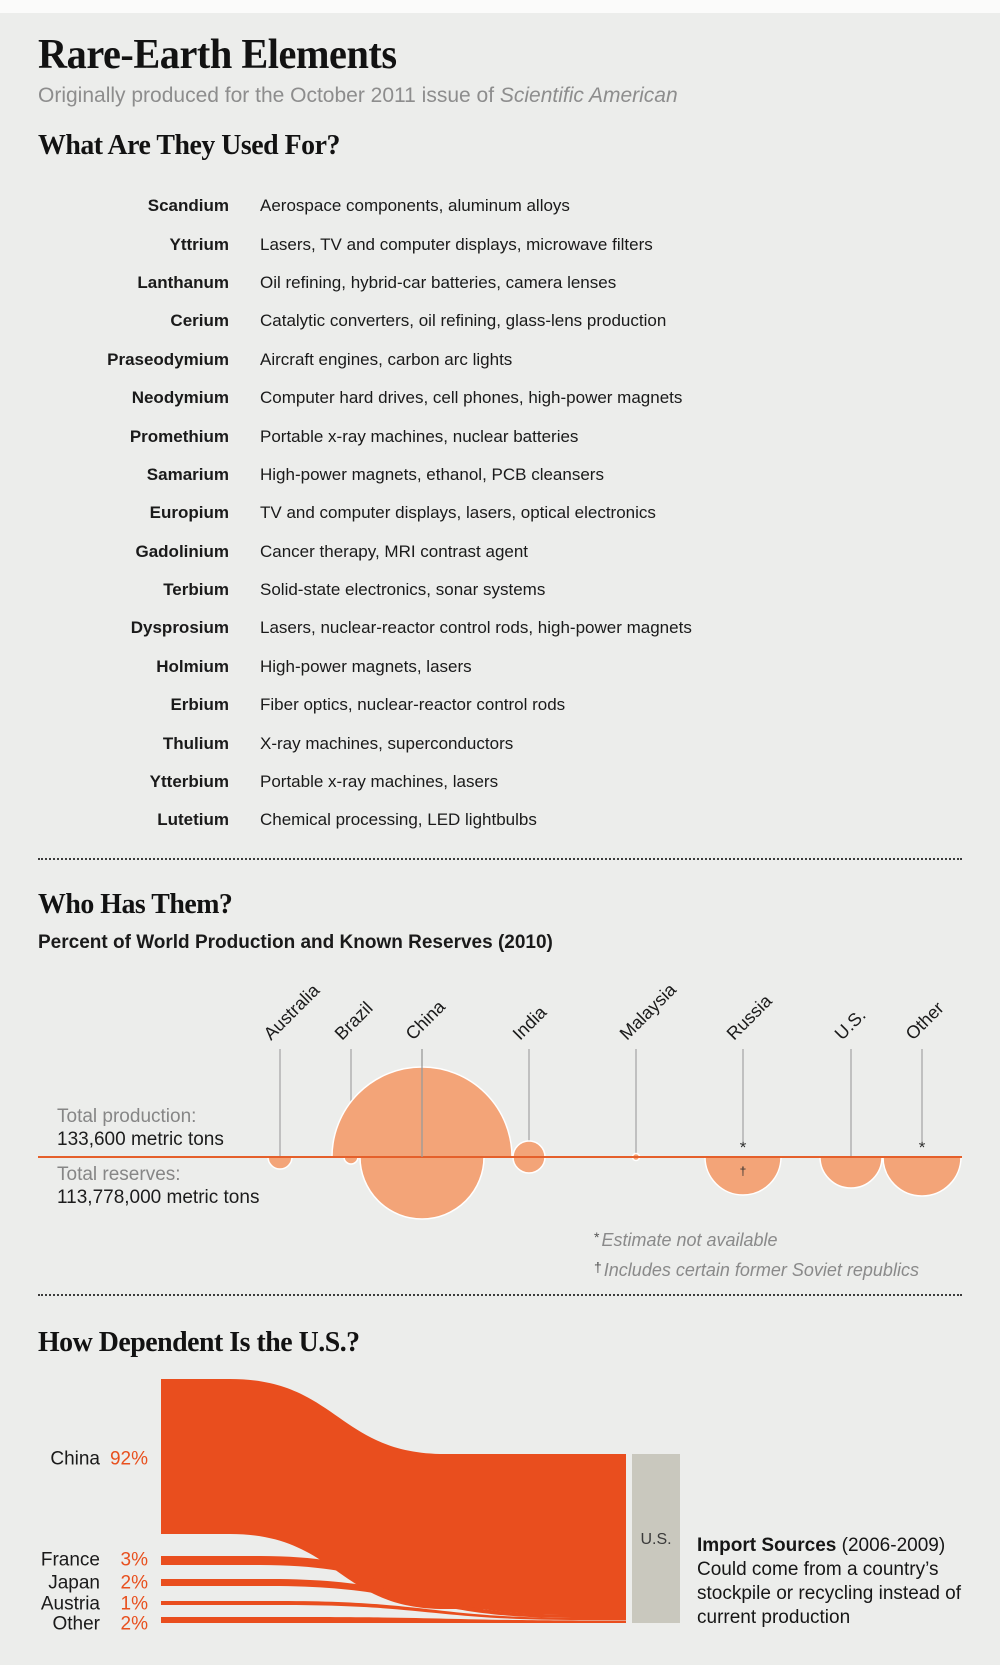  What do you see at coordinates (189, 145) in the screenshot?
I see `uses-section-heading: What Are They Used For?` at bounding box center [189, 145].